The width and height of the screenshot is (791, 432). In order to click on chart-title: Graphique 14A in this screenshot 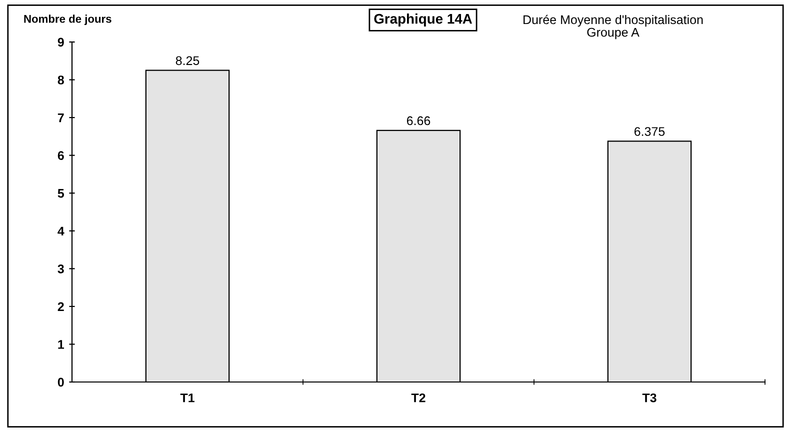, I will do `click(423, 20)`.